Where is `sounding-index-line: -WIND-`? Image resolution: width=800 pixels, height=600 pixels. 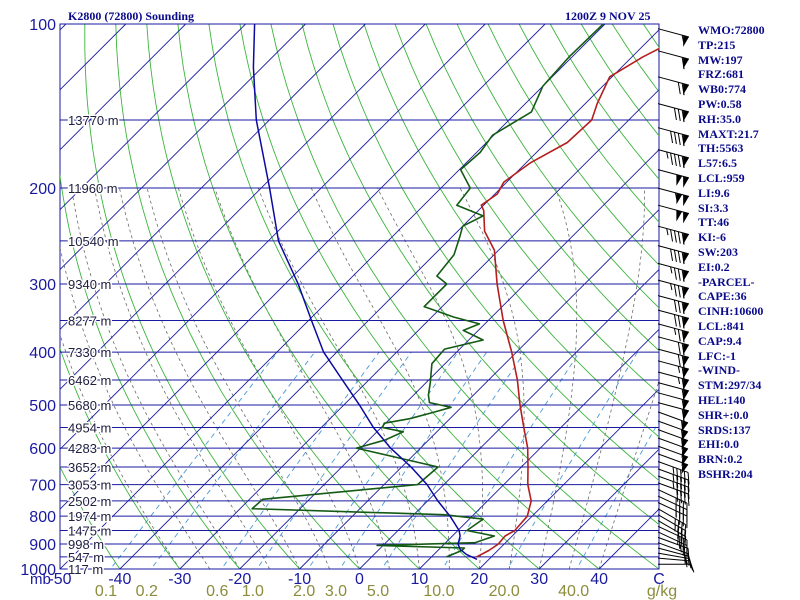
sounding-index-line: -WIND- is located at coordinates (719, 370).